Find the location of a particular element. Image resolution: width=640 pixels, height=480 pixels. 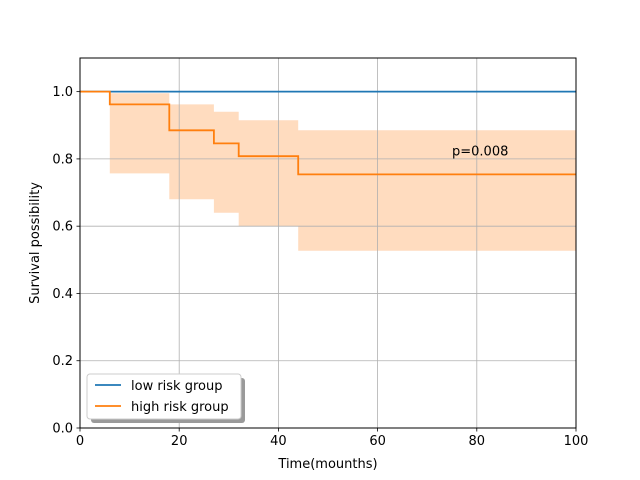

legend-box is located at coordinates (164, 396).